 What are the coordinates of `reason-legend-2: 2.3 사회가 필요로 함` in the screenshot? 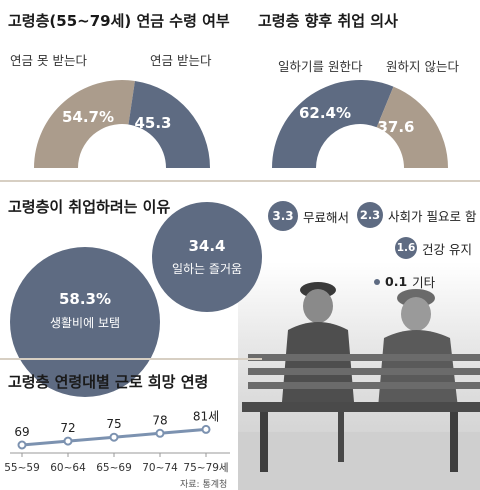 It's located at (416, 215).